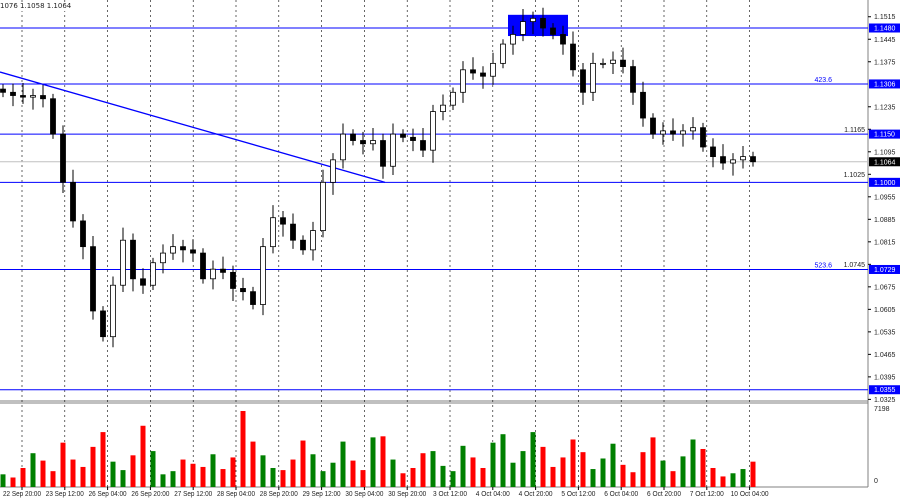 The width and height of the screenshot is (900, 500). Describe the element at coordinates (885, 152) in the screenshot. I see `price-tick-label: 1.1095` at that location.